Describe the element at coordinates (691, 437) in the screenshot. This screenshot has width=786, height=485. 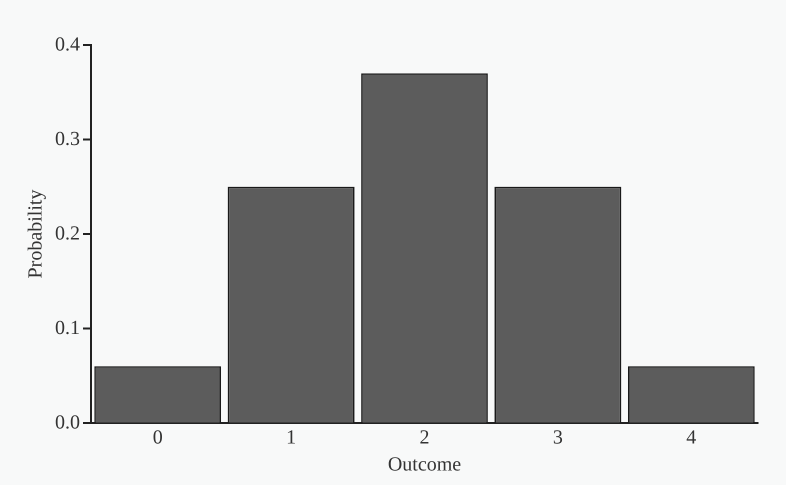
I see `x-tick-label: 4` at that location.